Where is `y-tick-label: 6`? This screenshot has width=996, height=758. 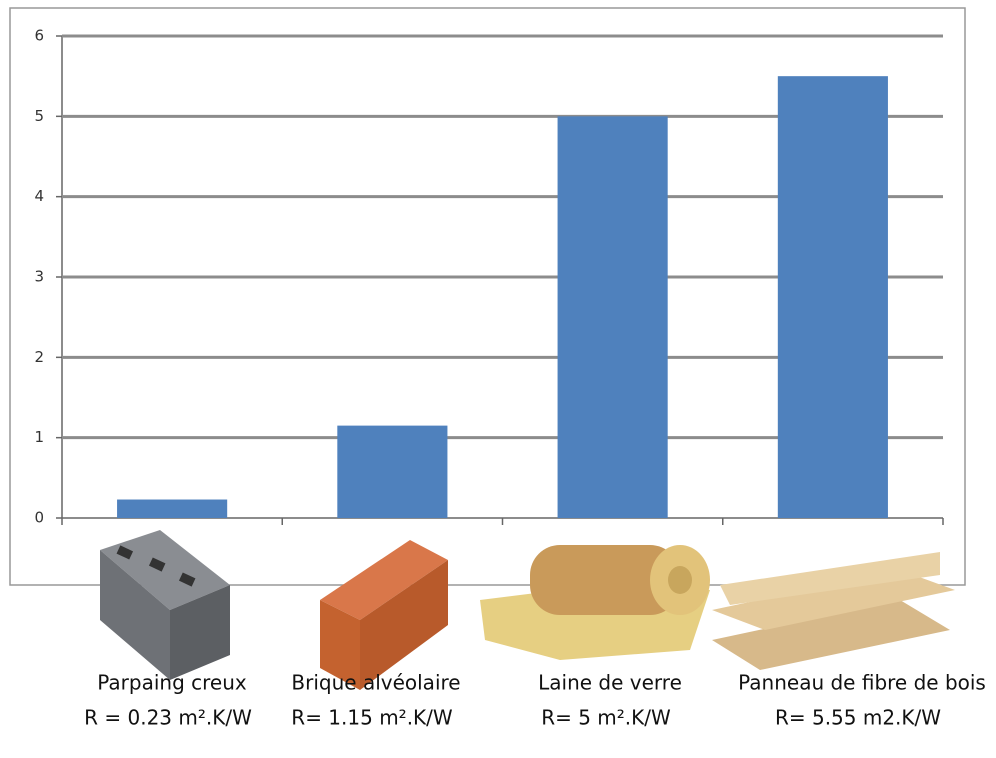 y-tick-label: 6 is located at coordinates (39, 36).